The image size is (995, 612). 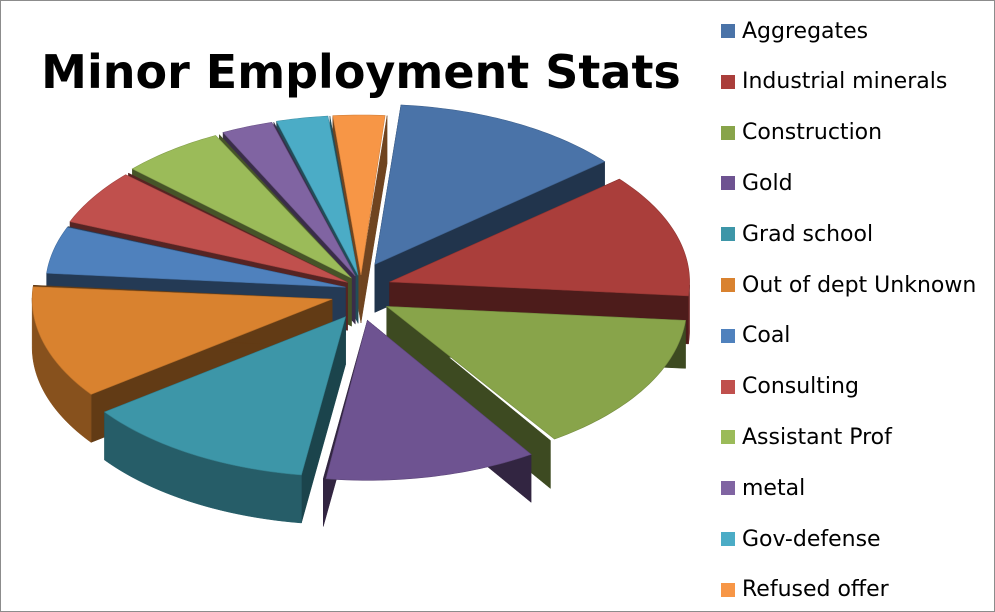 I want to click on legend-label: Consulting, so click(x=800, y=387).